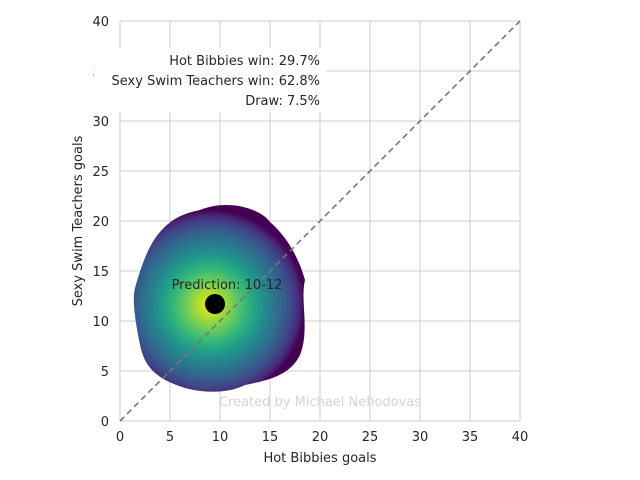 The width and height of the screenshot is (640, 480). What do you see at coordinates (100, 222) in the screenshot?
I see `y-tick-label: 20` at bounding box center [100, 222].